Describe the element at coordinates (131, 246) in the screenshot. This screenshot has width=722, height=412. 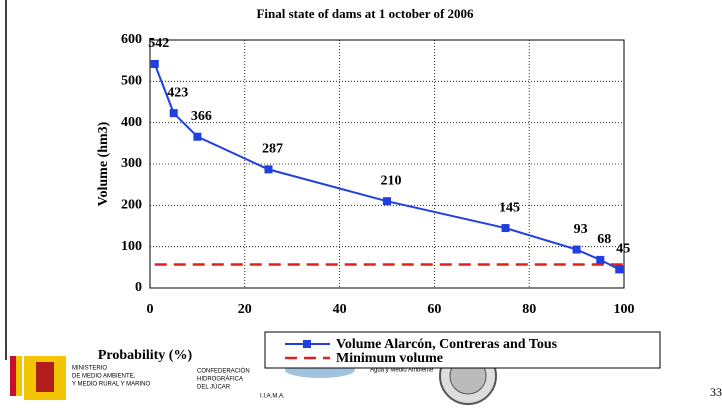
I see `y-tick-label: 100` at that location.